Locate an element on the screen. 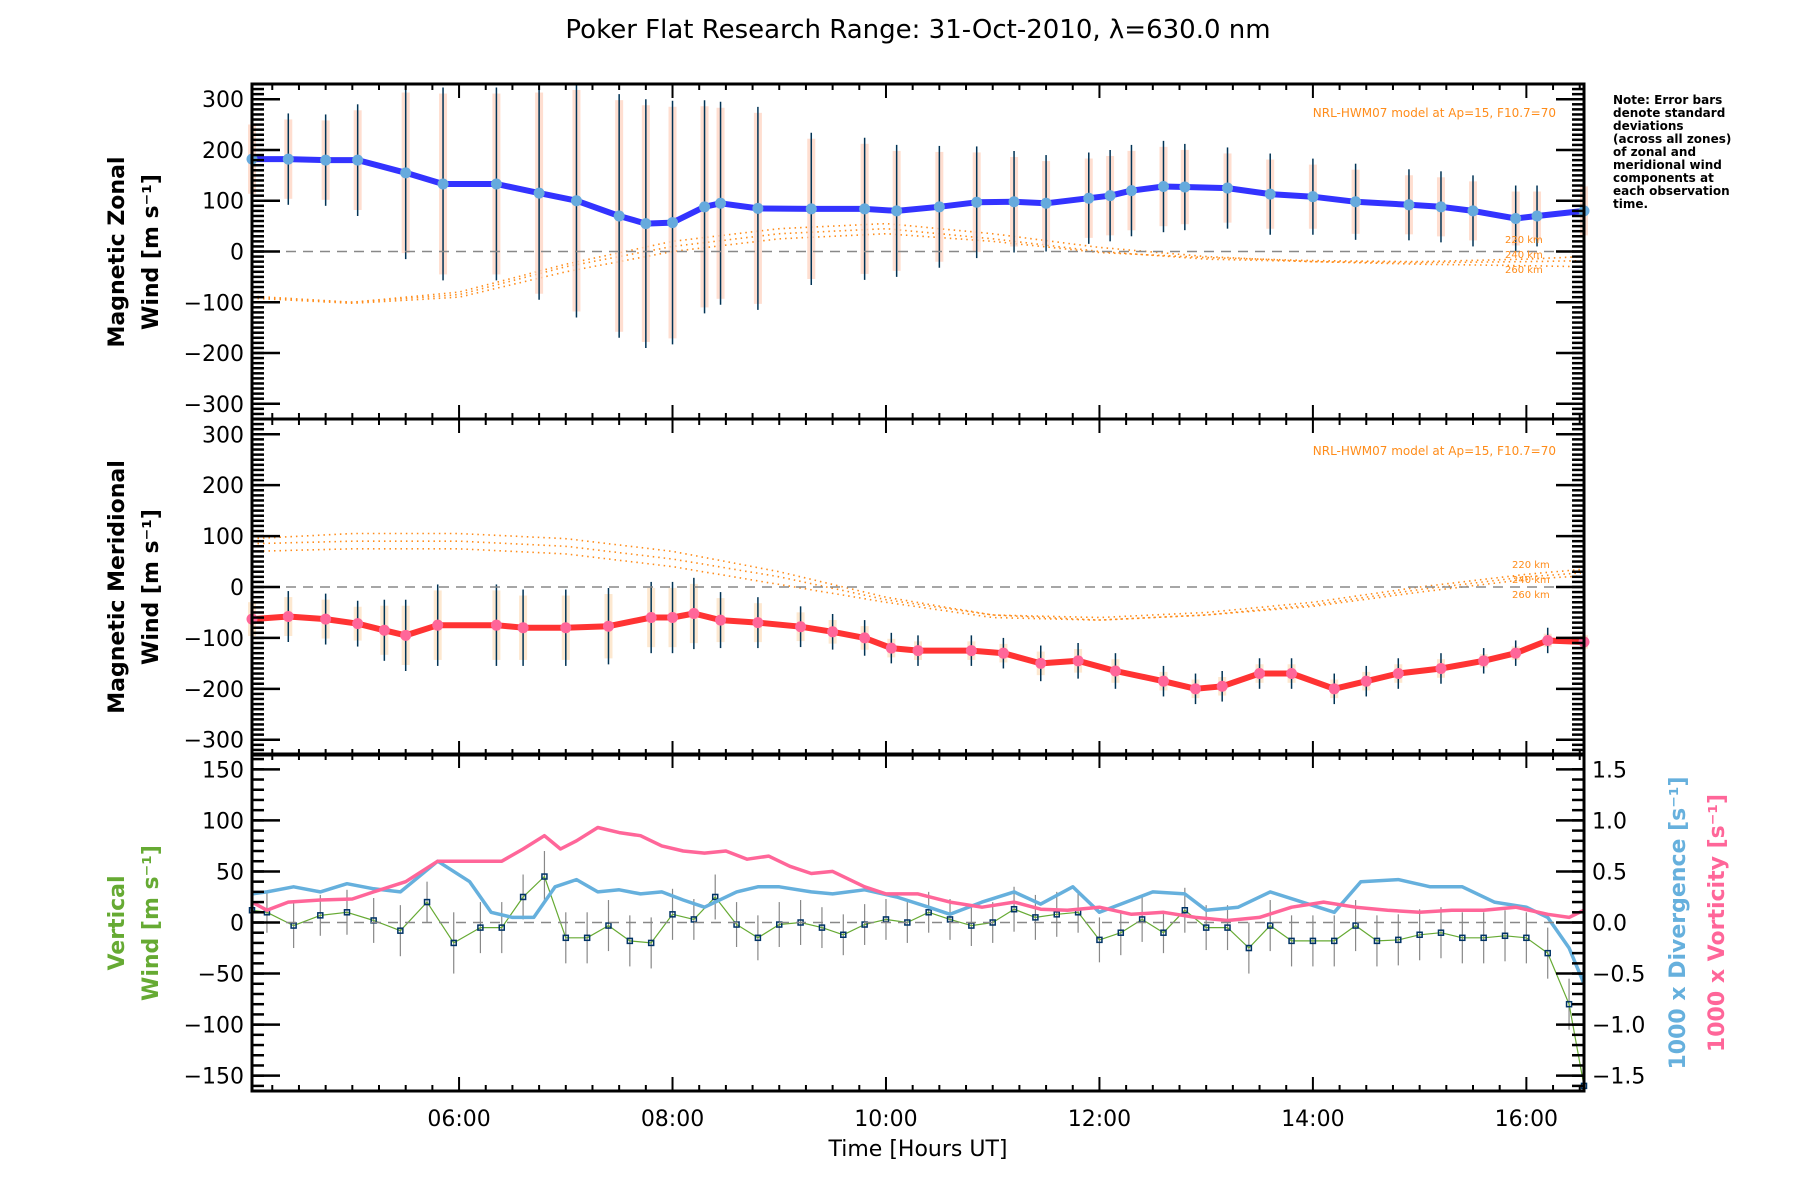 This screenshot has height=1200, width=1800. y-tick-label: 150 is located at coordinates (223, 770).